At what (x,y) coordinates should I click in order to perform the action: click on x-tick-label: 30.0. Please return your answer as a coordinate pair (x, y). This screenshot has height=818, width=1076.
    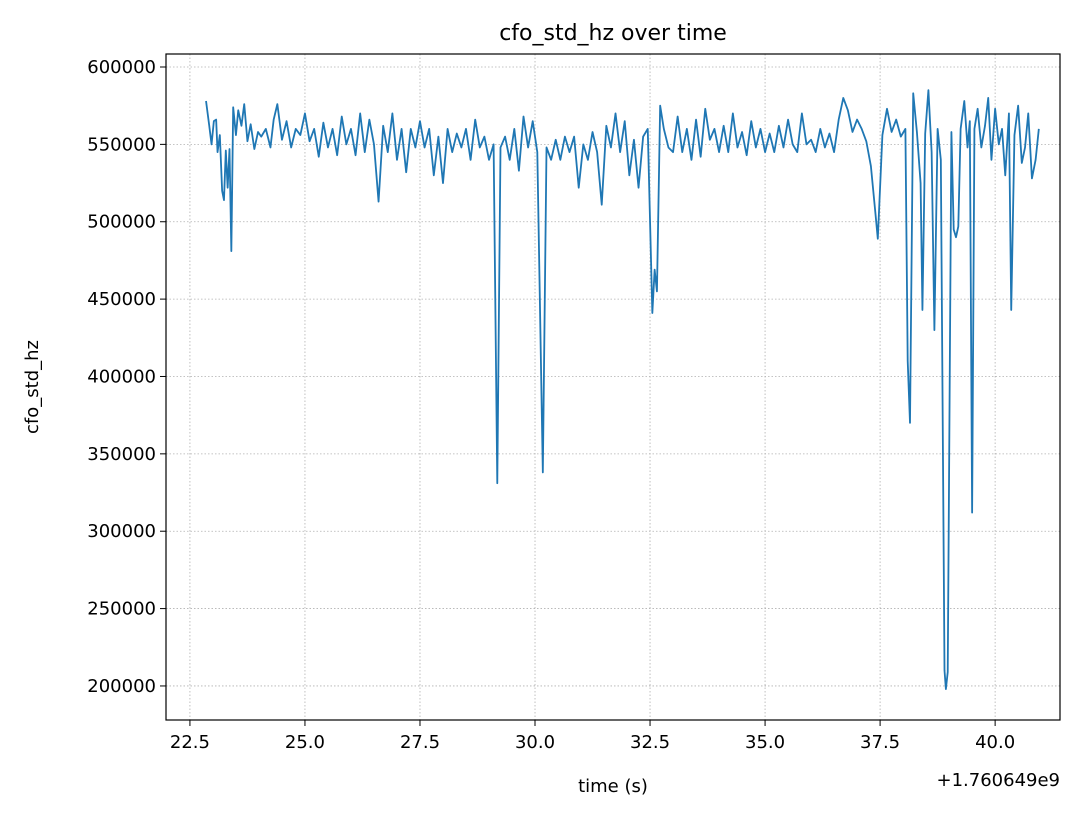
    Looking at the image, I should click on (535, 742).